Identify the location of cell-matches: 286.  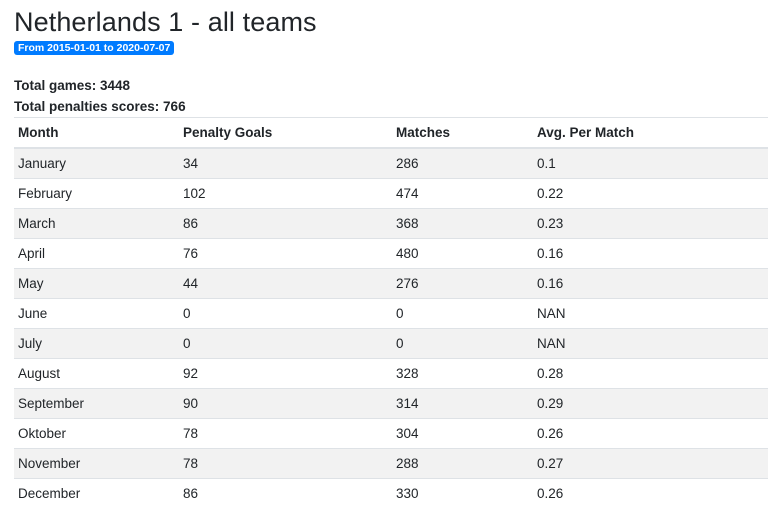
(462, 163).